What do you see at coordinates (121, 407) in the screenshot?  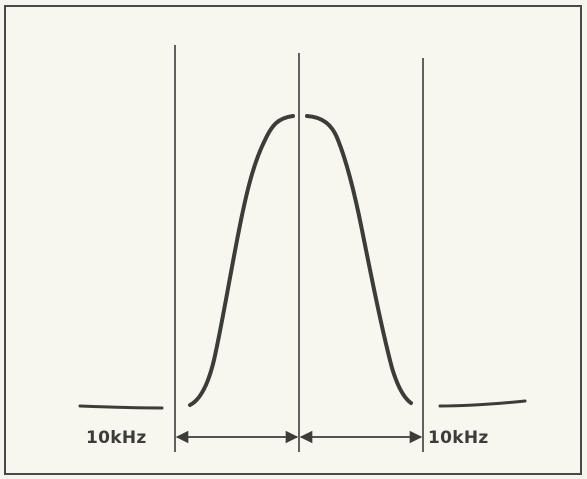 I see `left-baseline-trace` at bounding box center [121, 407].